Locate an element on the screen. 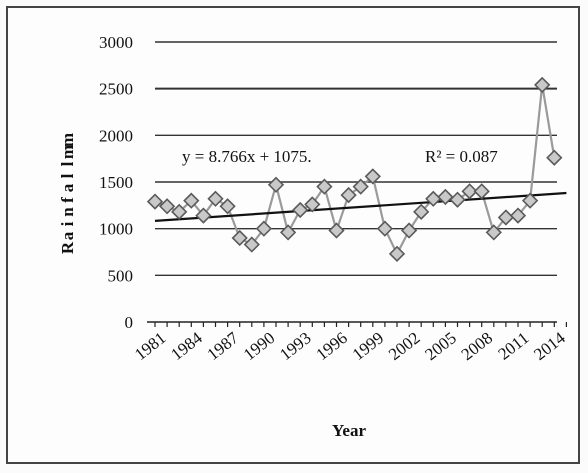 This screenshot has height=473, width=588. y-tick-label: 1000 is located at coordinates (116, 229).